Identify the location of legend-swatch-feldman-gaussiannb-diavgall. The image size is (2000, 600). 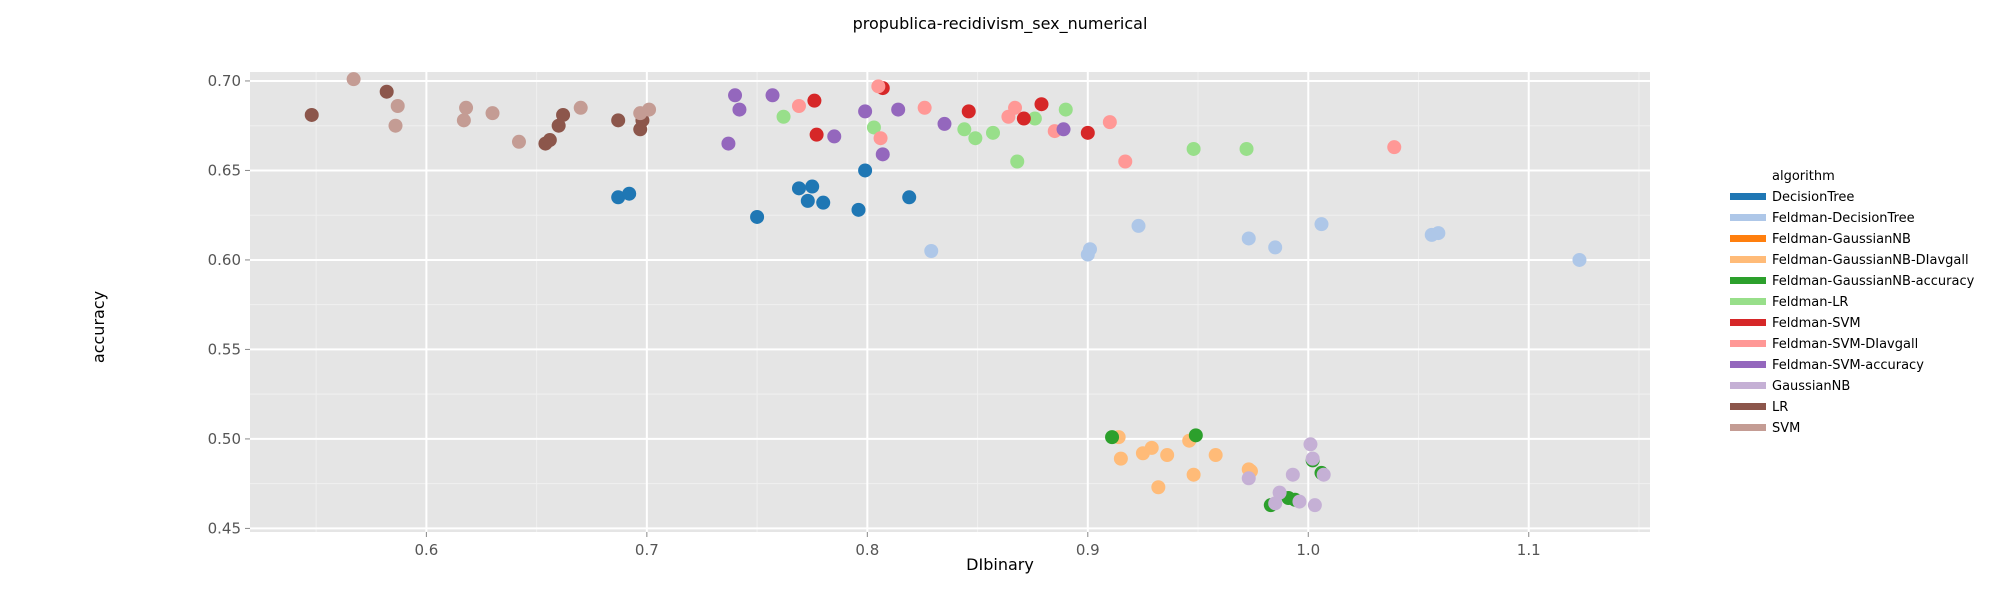
(1748, 259).